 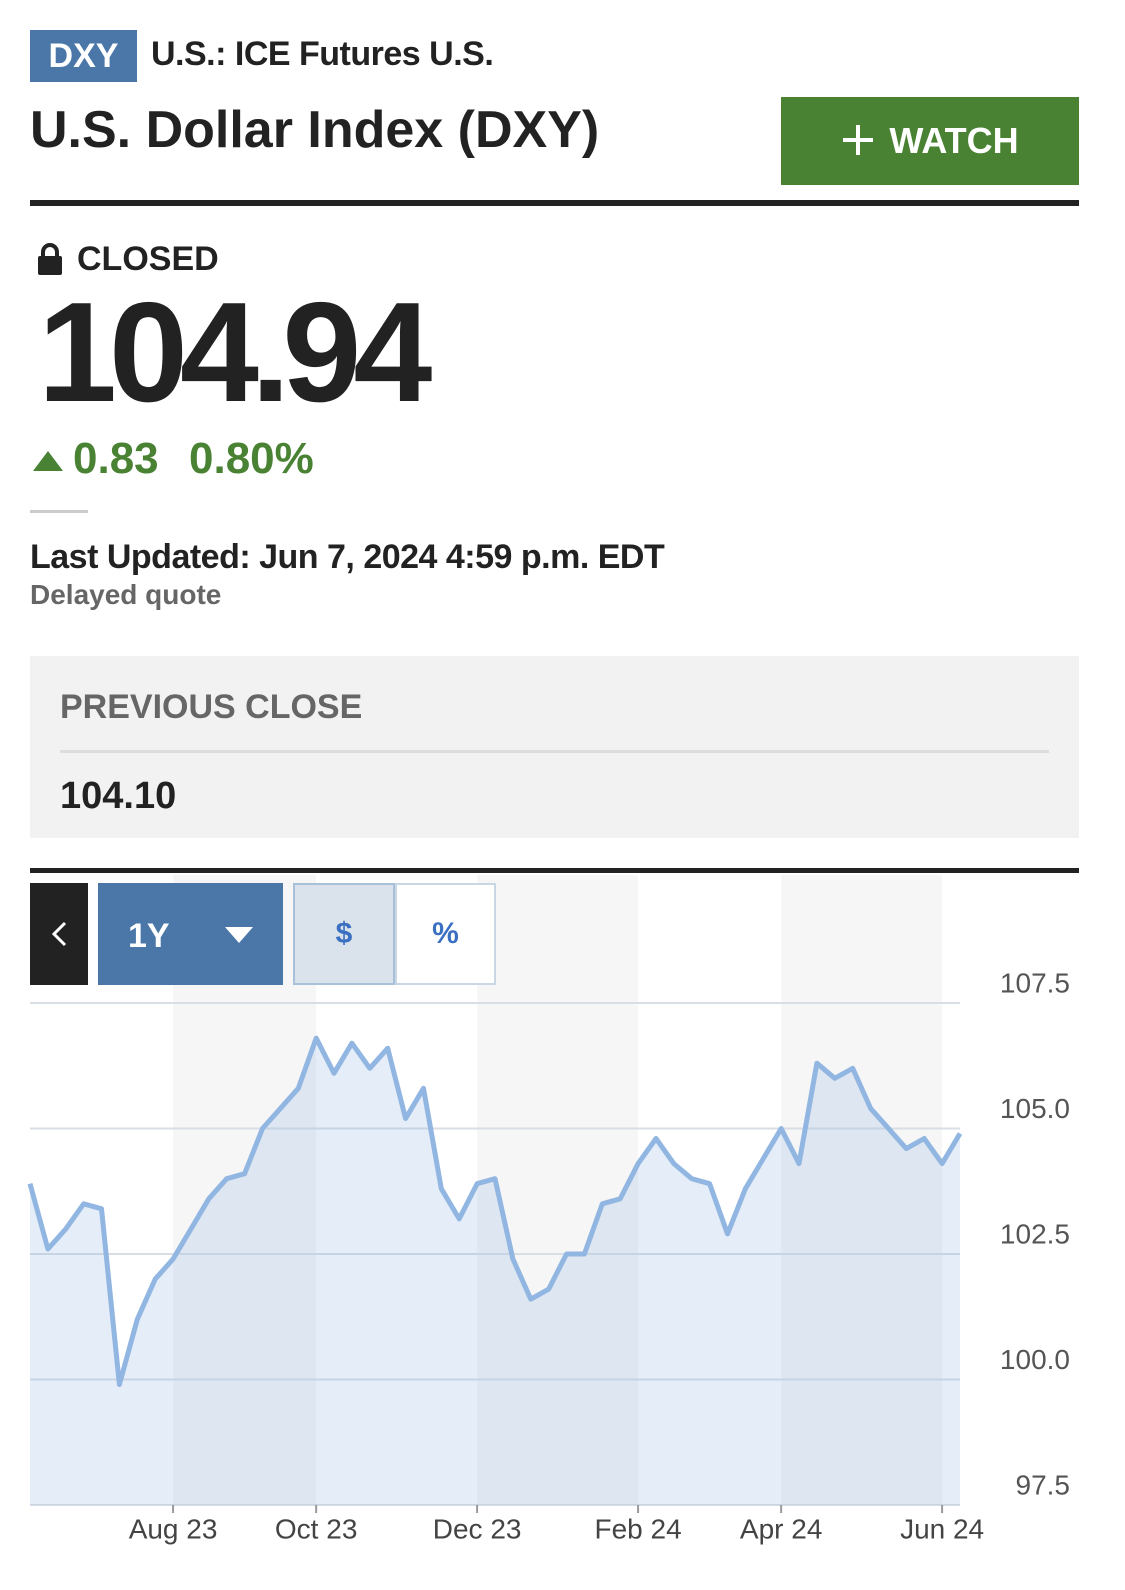 I want to click on plus-icon, so click(x=858, y=140).